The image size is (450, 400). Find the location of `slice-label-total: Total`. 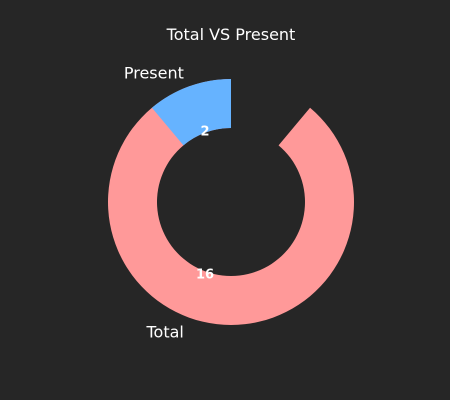

slice-label-total: Total is located at coordinates (165, 331).